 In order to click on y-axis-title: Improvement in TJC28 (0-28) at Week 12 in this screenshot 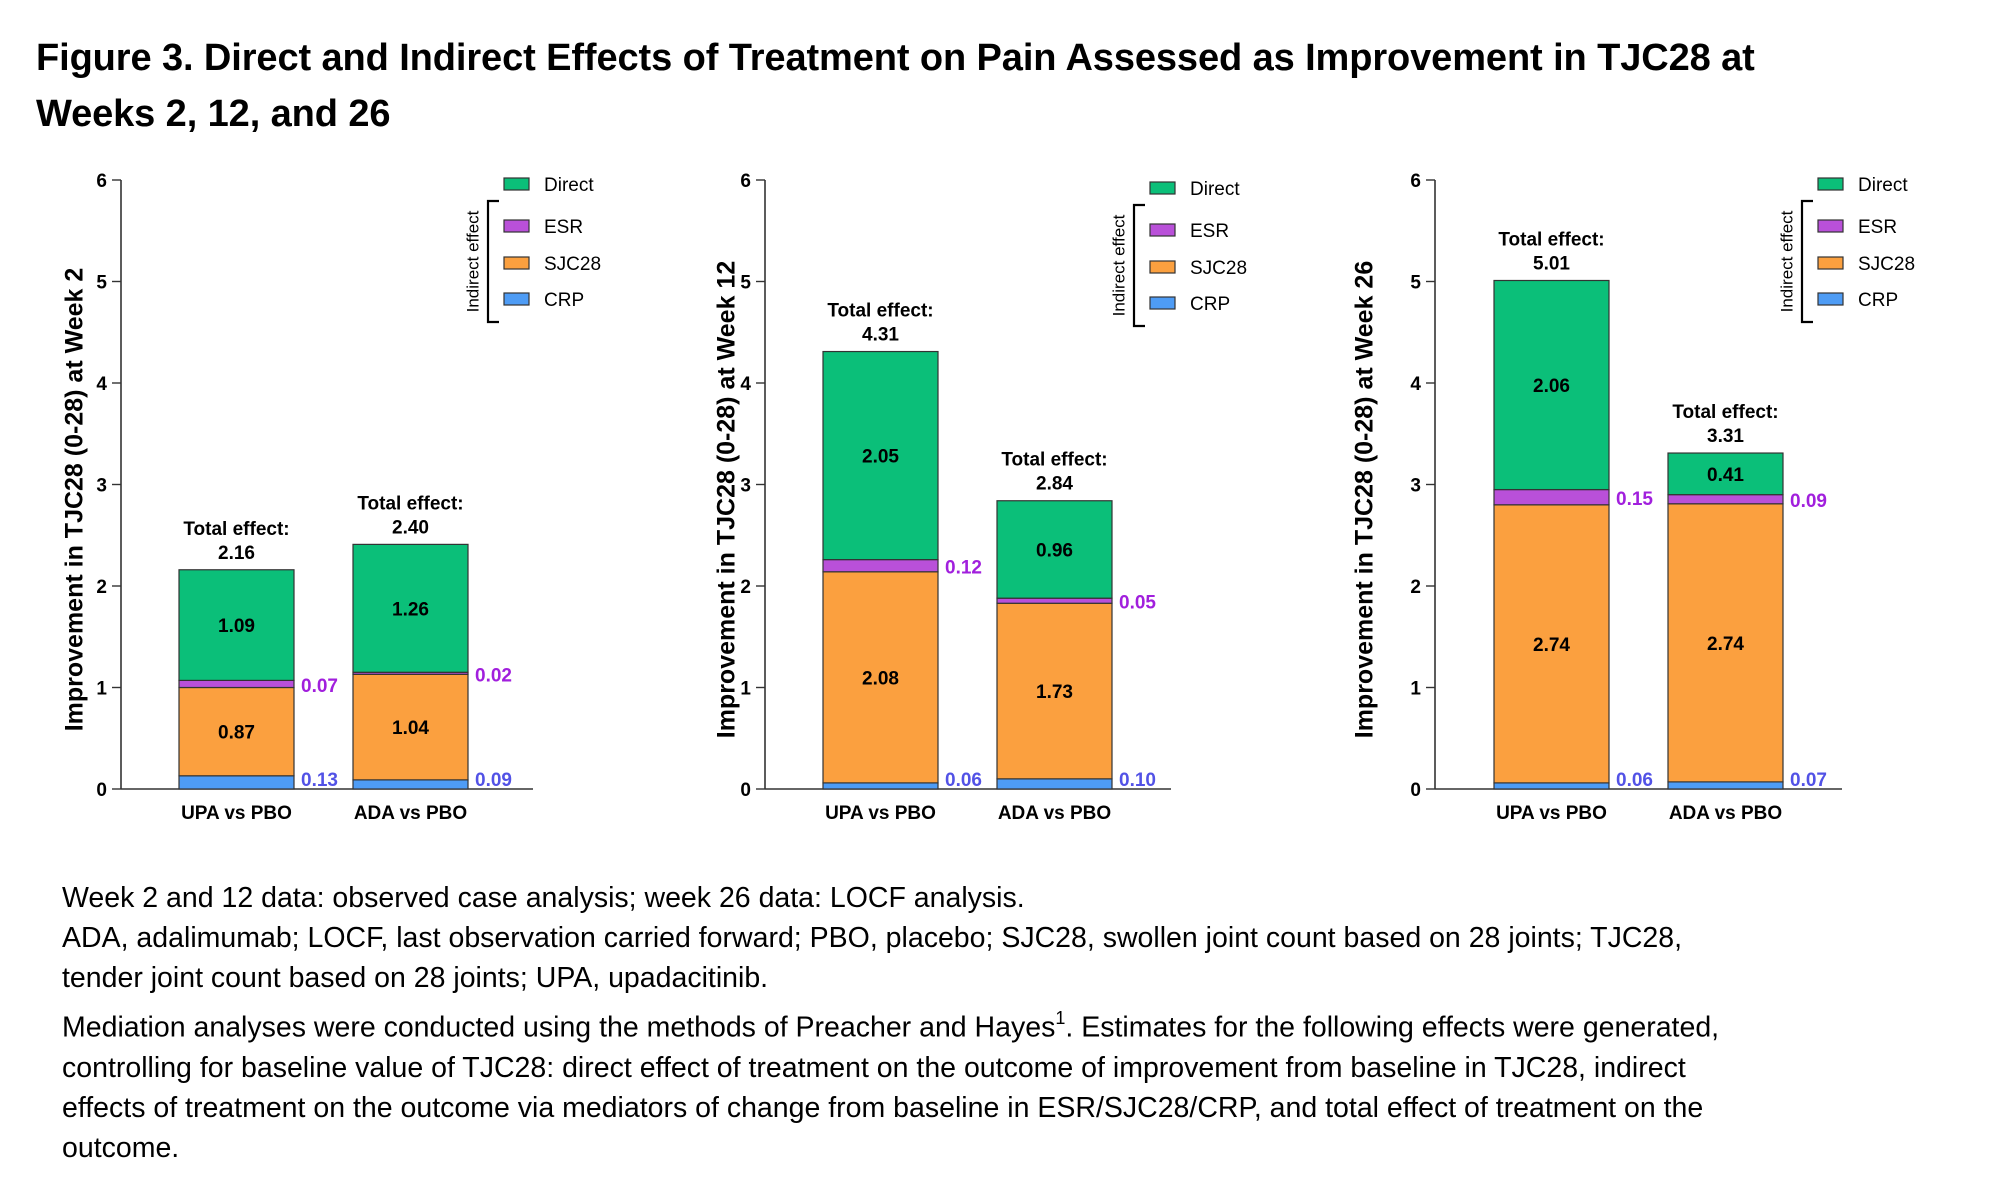, I will do `click(727, 500)`.